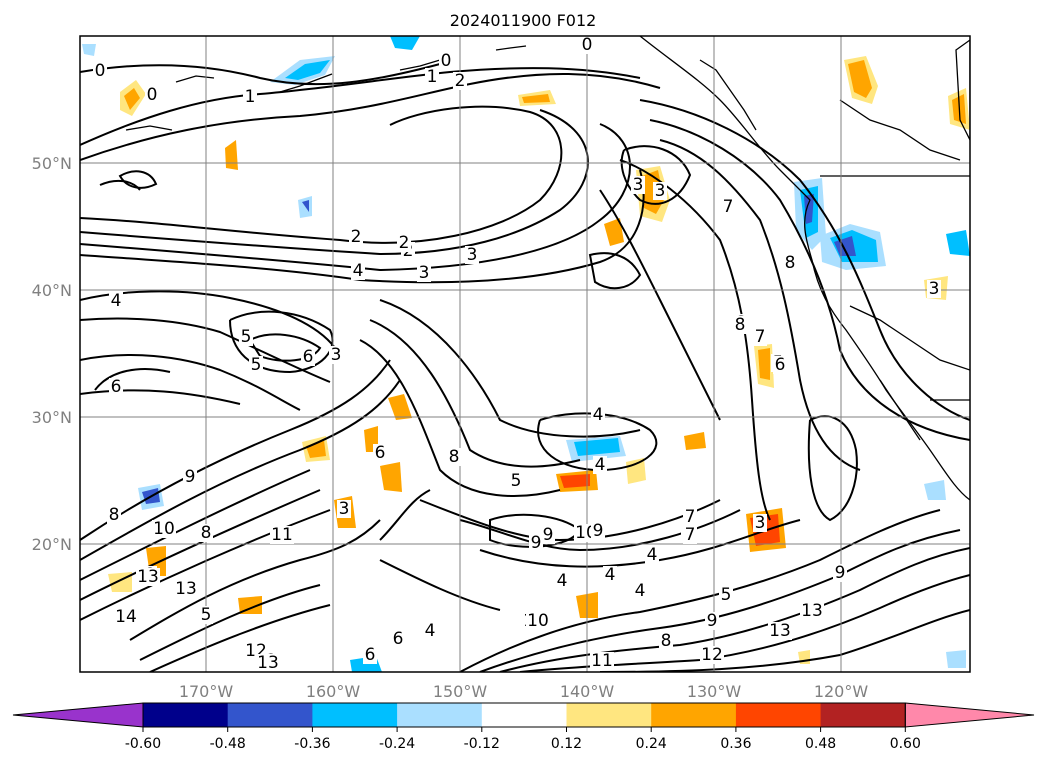 The width and height of the screenshot is (1047, 765). Describe the element at coordinates (482, 744) in the screenshot. I see `colorbar-tick-label: -0.12` at that location.